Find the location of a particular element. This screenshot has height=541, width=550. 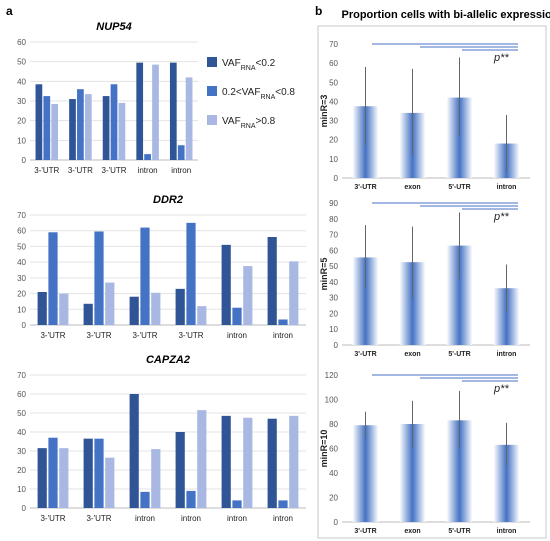

legend-label-2: 0.2<VAFRNA<0.8 is located at coordinates (258, 94).